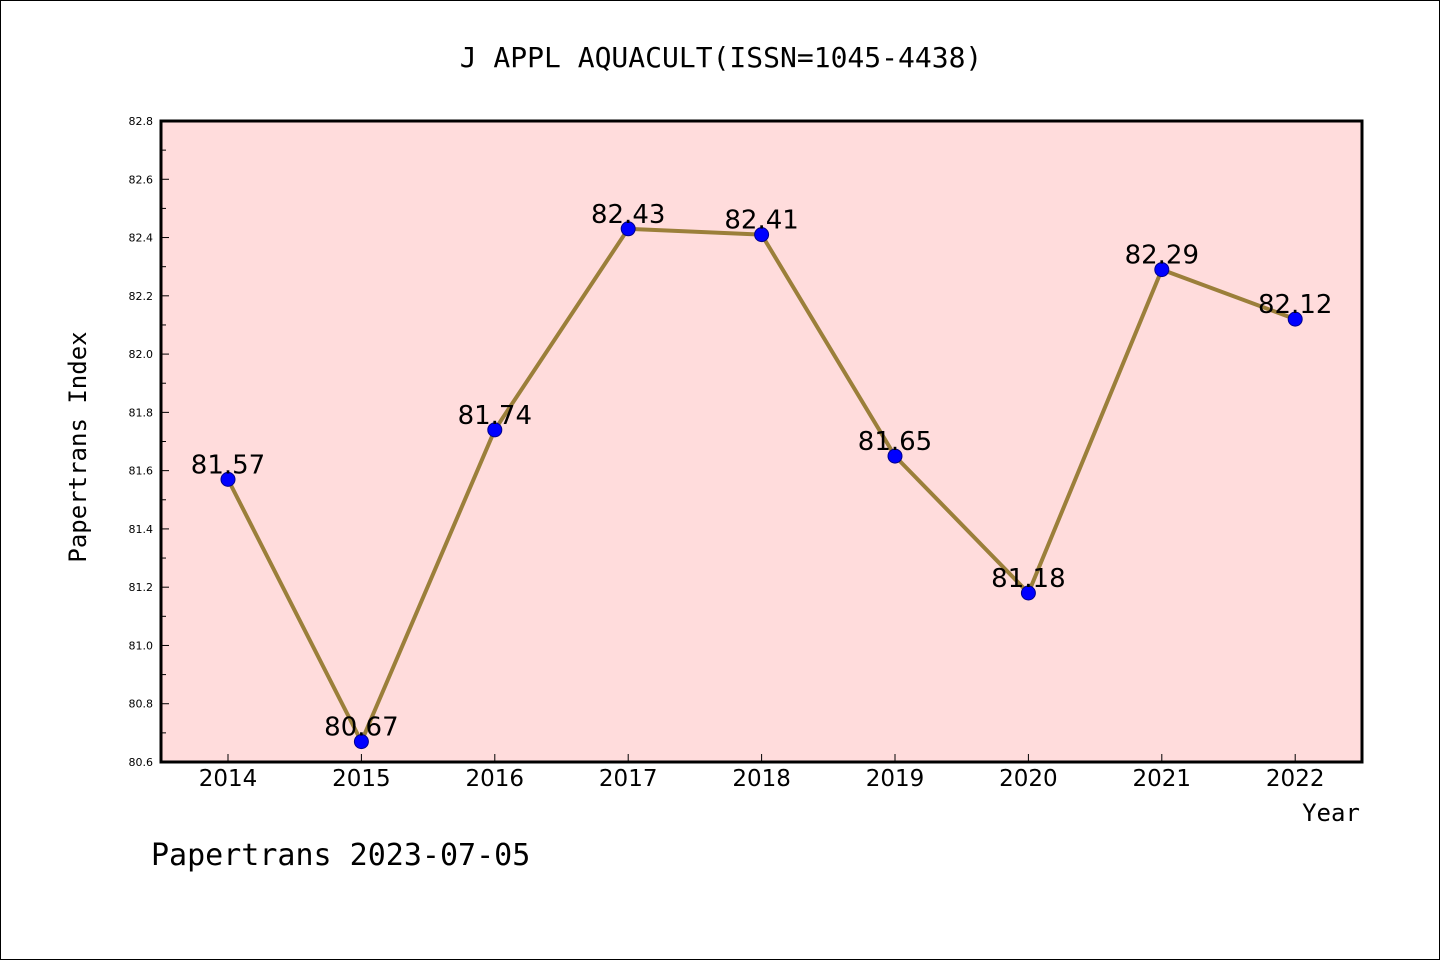  Describe the element at coordinates (1295, 779) in the screenshot. I see `x-tick-label: 2022` at that location.